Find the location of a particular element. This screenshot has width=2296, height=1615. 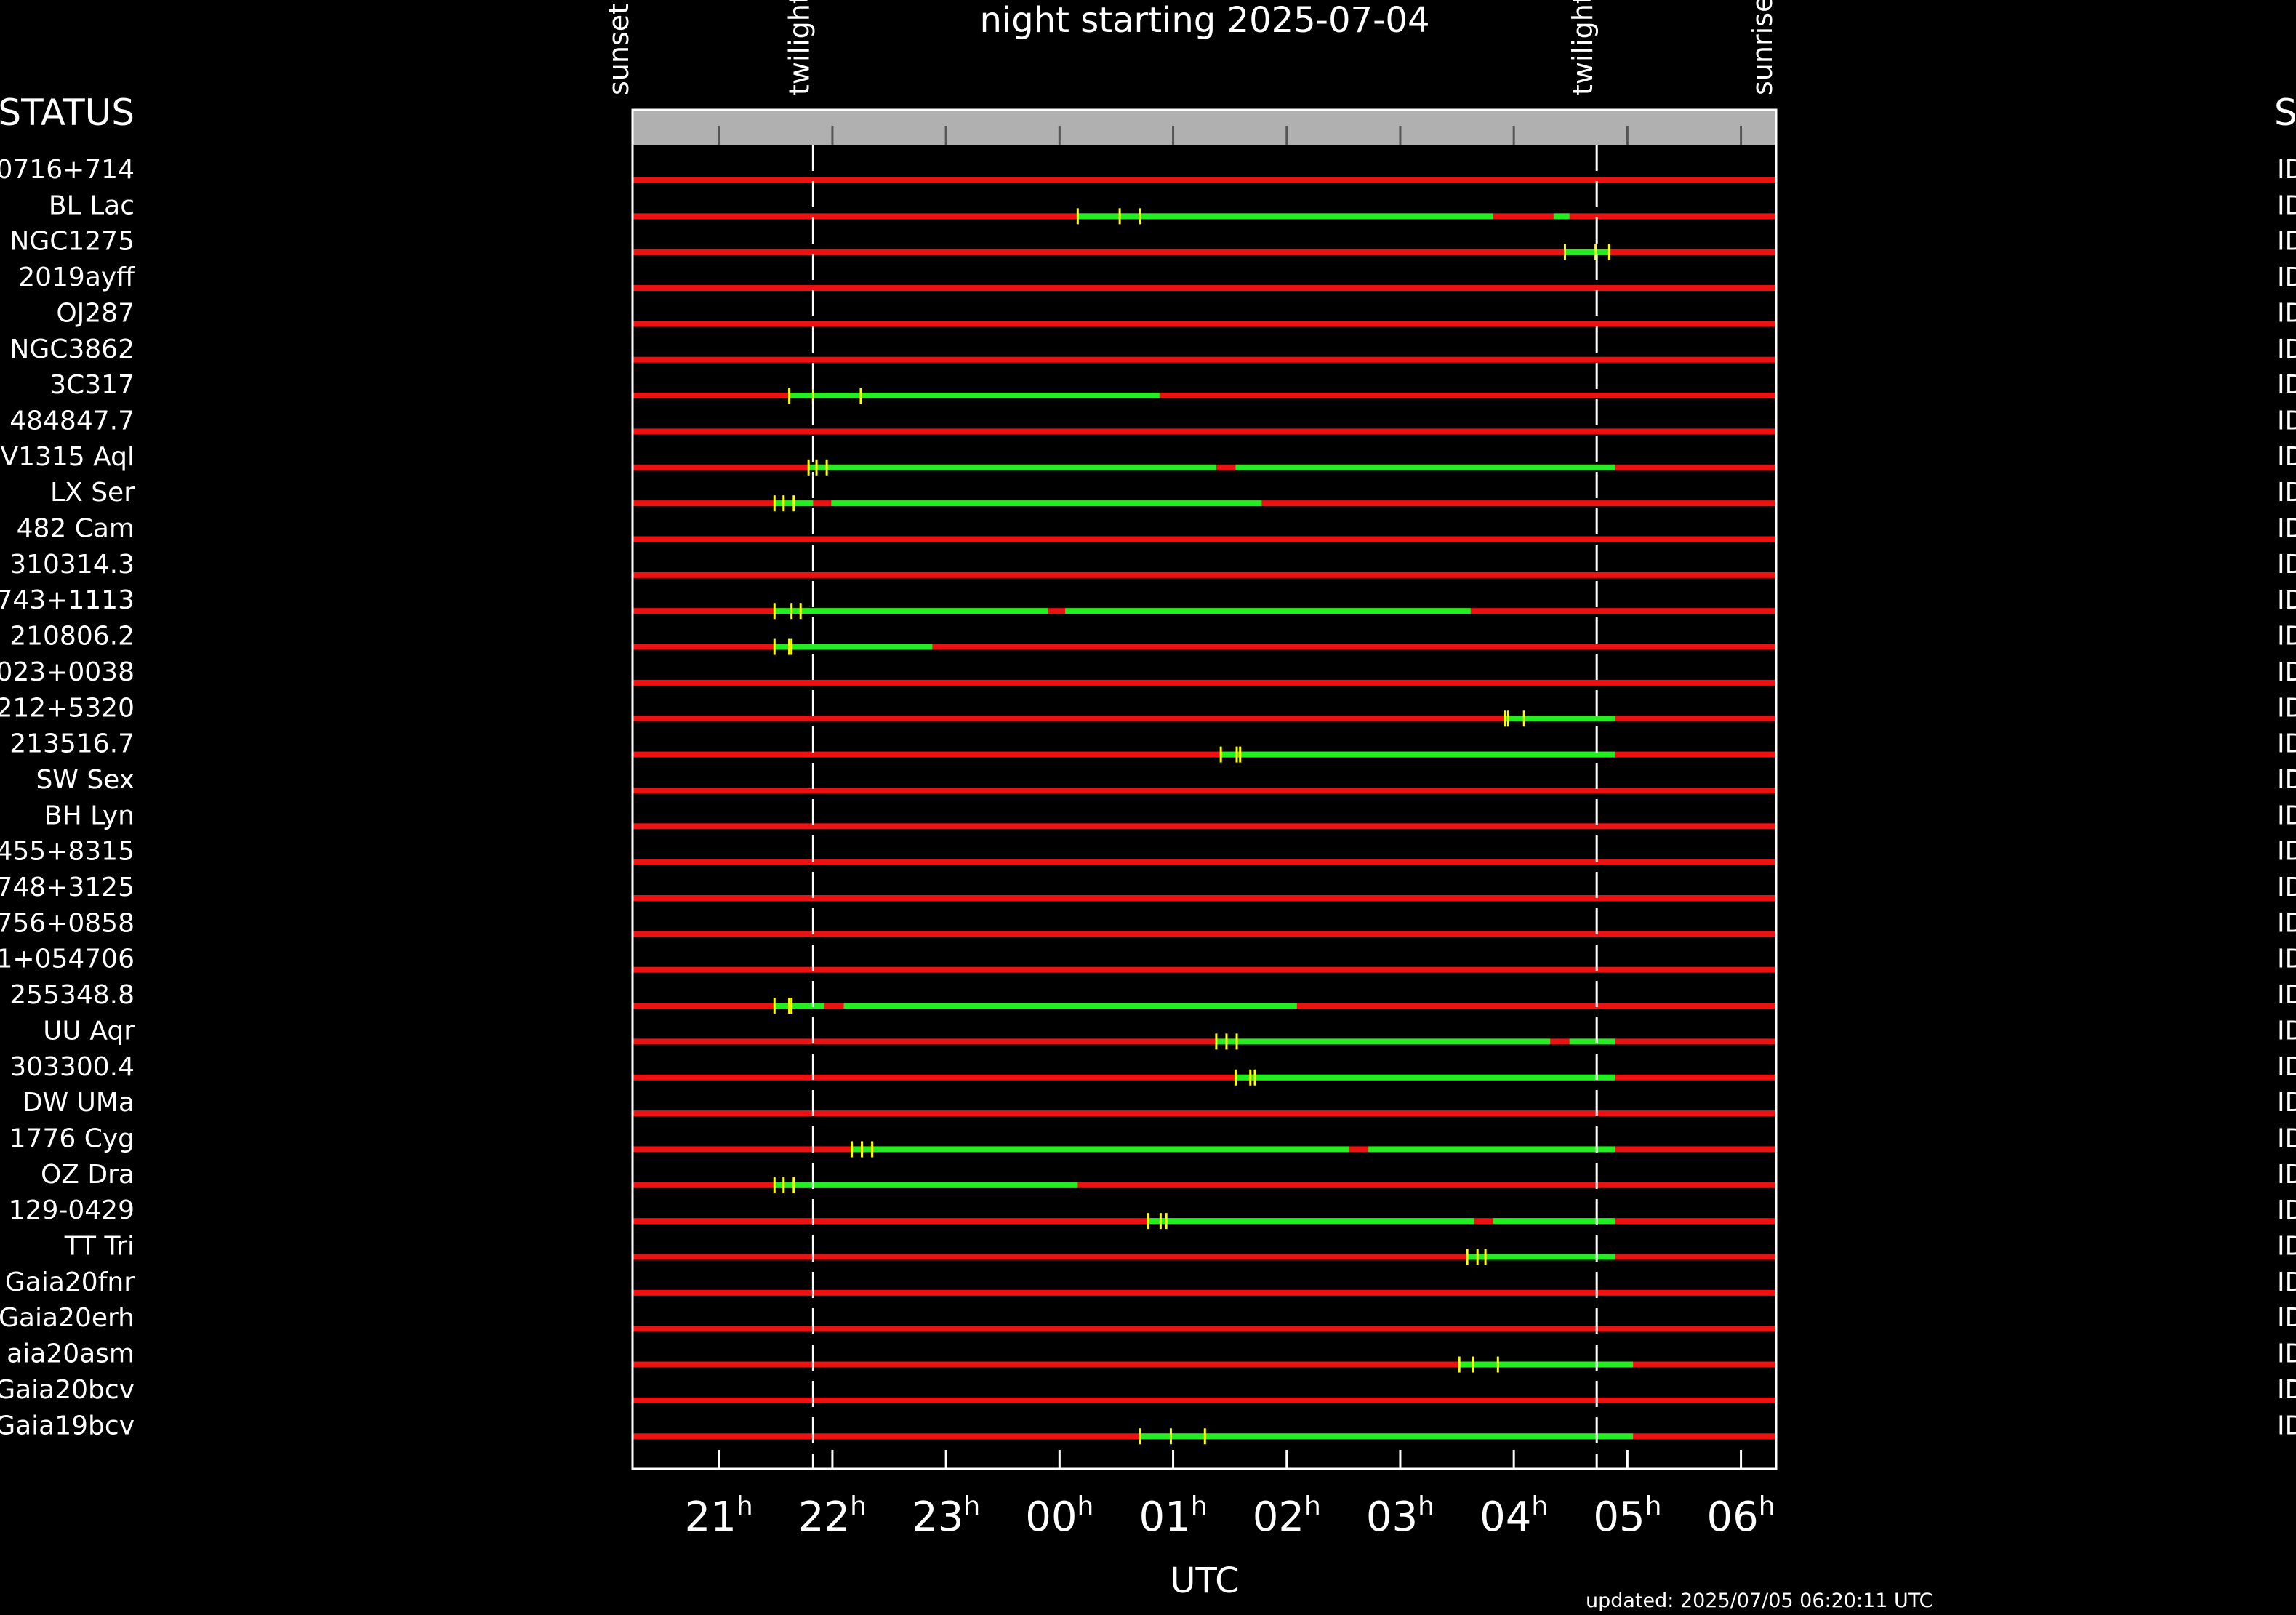

x-tick-number: 01 is located at coordinates (1164, 1517).